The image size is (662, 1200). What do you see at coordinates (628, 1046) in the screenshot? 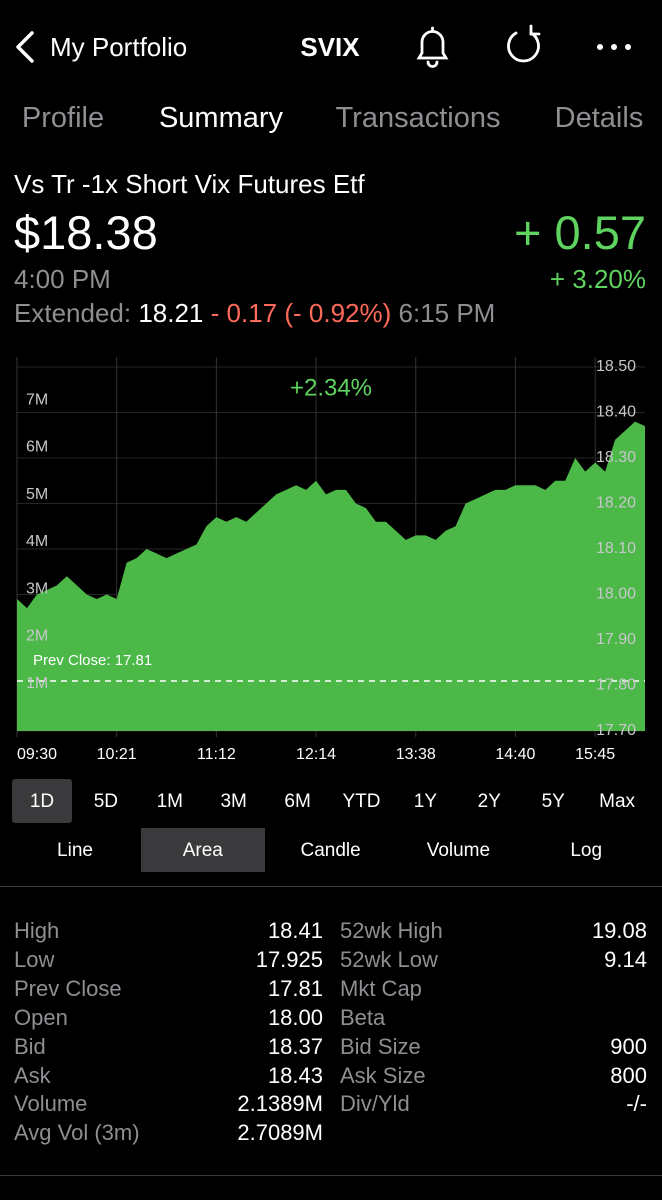
I see `stat-value: 900` at bounding box center [628, 1046].